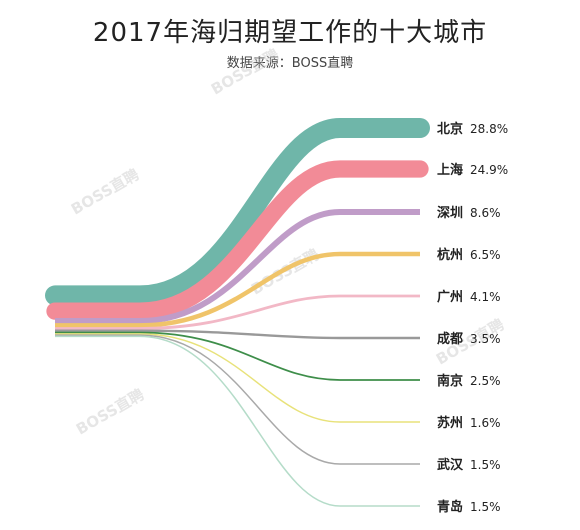 This screenshot has width=580, height=530. What do you see at coordinates (450, 213) in the screenshot?
I see `city-label-3: 深圳` at bounding box center [450, 213].